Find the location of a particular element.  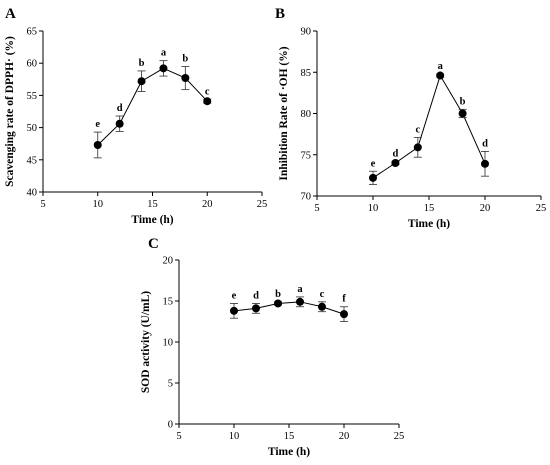

y-tick-label: 60 is located at coordinates (32, 64).